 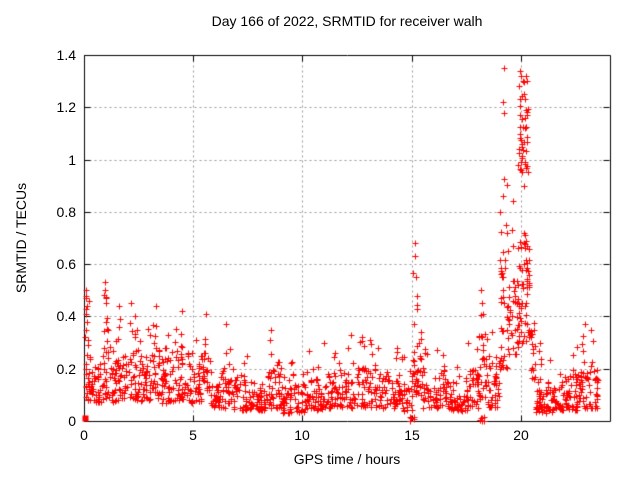 I want to click on y-tick-label: 0.8, so click(x=66, y=212).